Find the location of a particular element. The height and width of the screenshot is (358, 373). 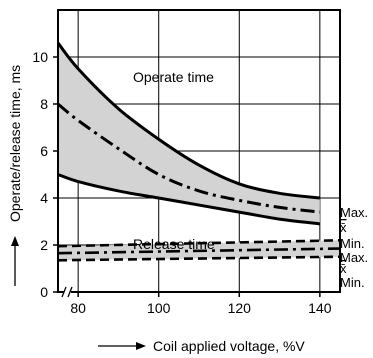

y-tick-label: 4 is located at coordinates (44, 198).